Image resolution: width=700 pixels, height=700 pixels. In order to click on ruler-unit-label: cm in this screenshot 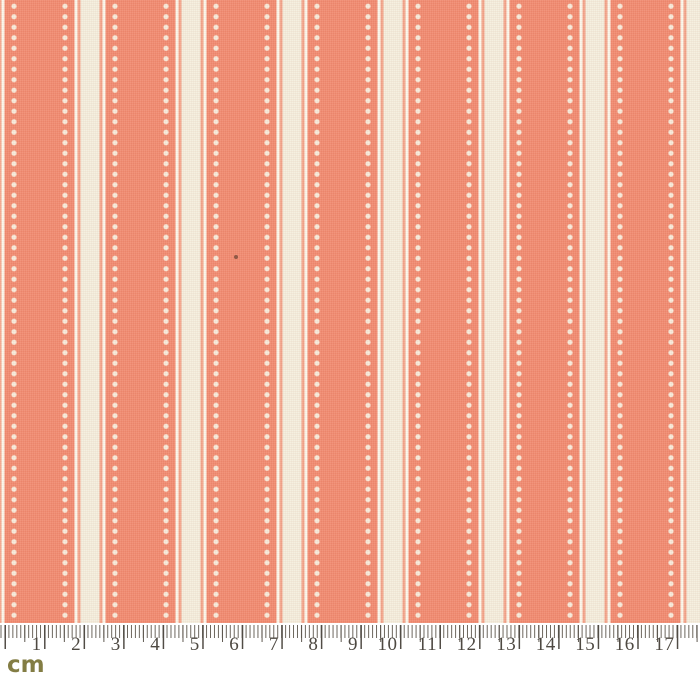, I will do `click(26, 665)`.